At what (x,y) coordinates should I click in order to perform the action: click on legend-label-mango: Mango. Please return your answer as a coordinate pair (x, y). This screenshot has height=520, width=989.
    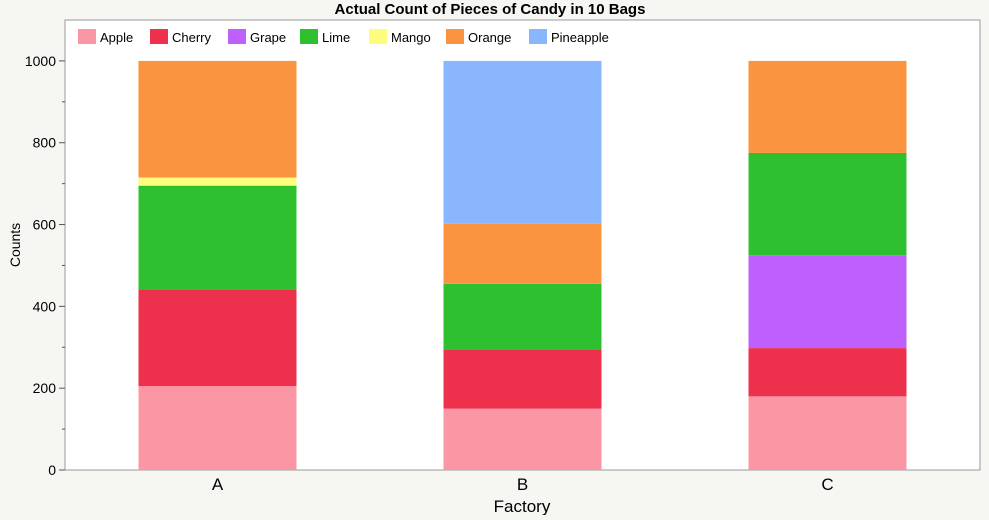
    Looking at the image, I should click on (411, 37).